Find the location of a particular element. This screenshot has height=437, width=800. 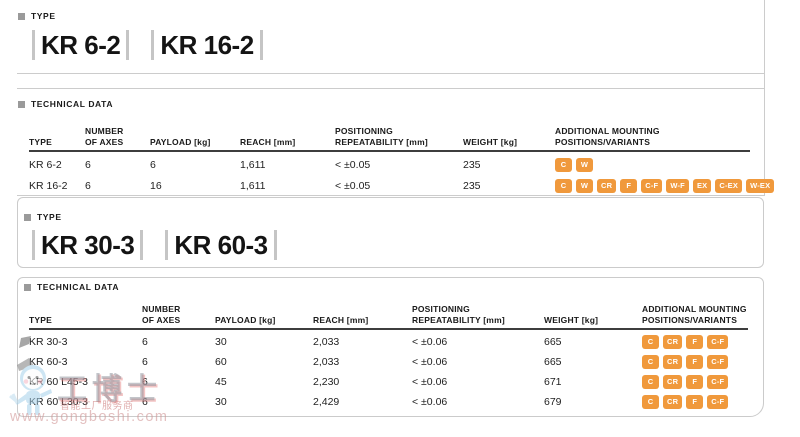

variant-badges: C W CR F C-F W-F EX C-EX W-EX is located at coordinates (665, 185).